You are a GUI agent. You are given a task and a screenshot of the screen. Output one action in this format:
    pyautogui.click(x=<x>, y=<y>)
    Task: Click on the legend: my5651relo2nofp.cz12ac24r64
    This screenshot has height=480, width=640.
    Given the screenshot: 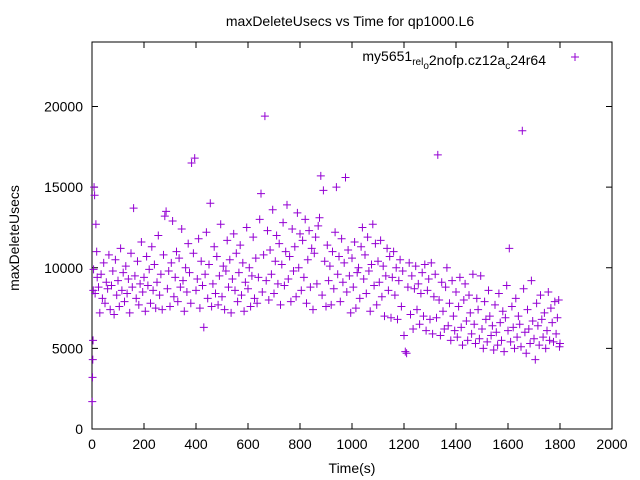 What is the action you would take?
    pyautogui.click(x=470, y=60)
    